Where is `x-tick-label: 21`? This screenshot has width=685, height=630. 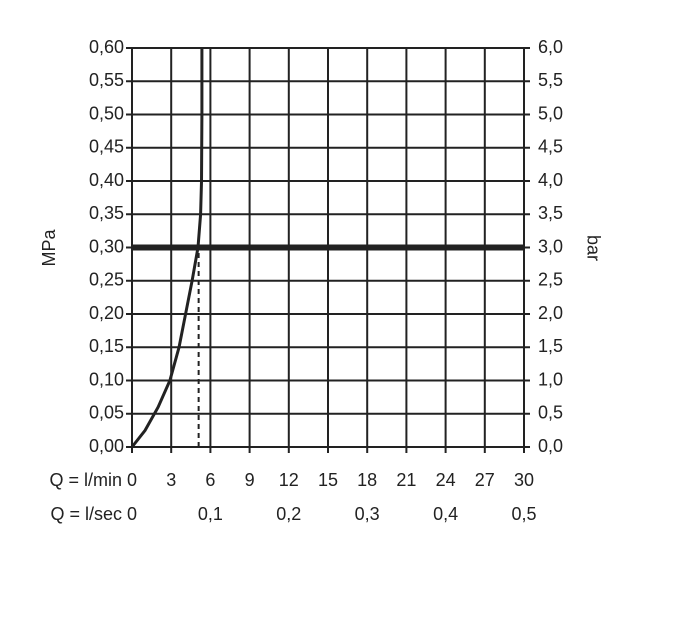 x-tick-label: 21 is located at coordinates (406, 480).